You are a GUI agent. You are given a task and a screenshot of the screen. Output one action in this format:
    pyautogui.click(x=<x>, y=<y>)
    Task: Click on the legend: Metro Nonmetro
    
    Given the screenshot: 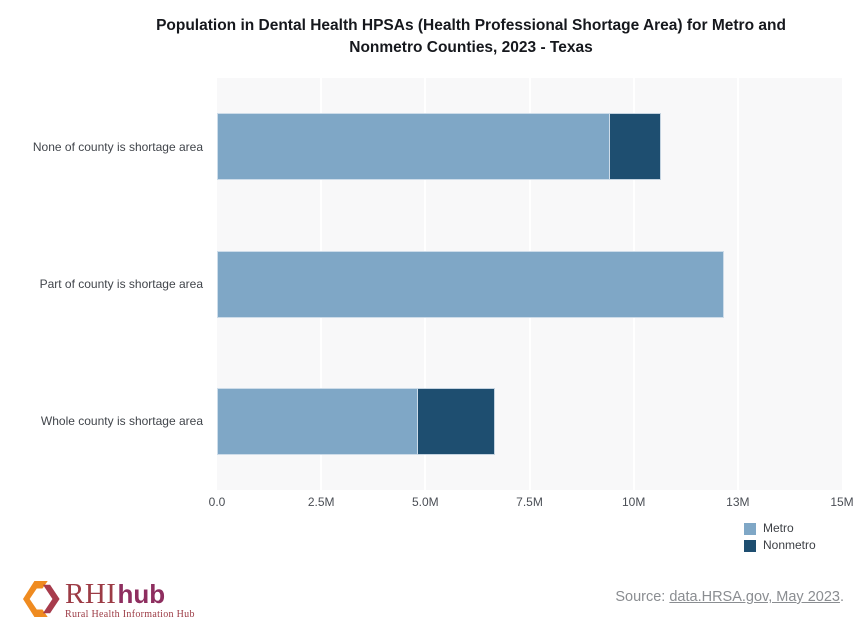 What is the action you would take?
    pyautogui.click(x=780, y=539)
    